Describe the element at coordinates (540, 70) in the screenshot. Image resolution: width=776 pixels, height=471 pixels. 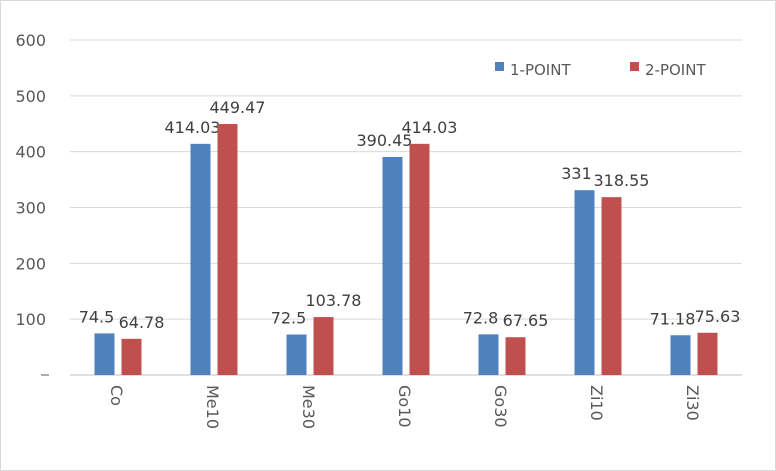
I see `legend-entry: 1-POINT` at that location.